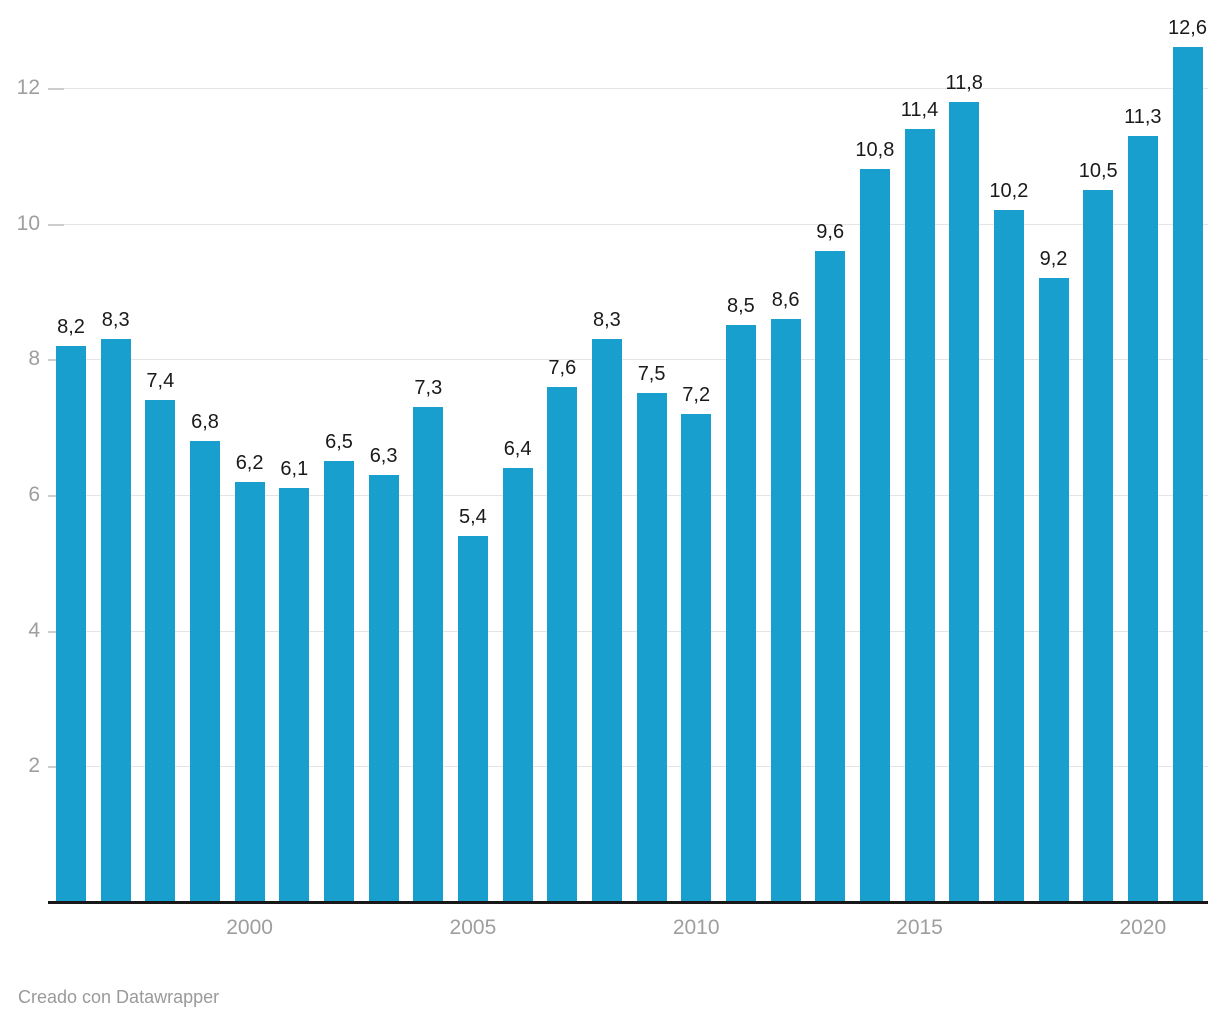 The height and width of the screenshot is (1020, 1220). I want to click on y-tick-label: 2, so click(34, 765).